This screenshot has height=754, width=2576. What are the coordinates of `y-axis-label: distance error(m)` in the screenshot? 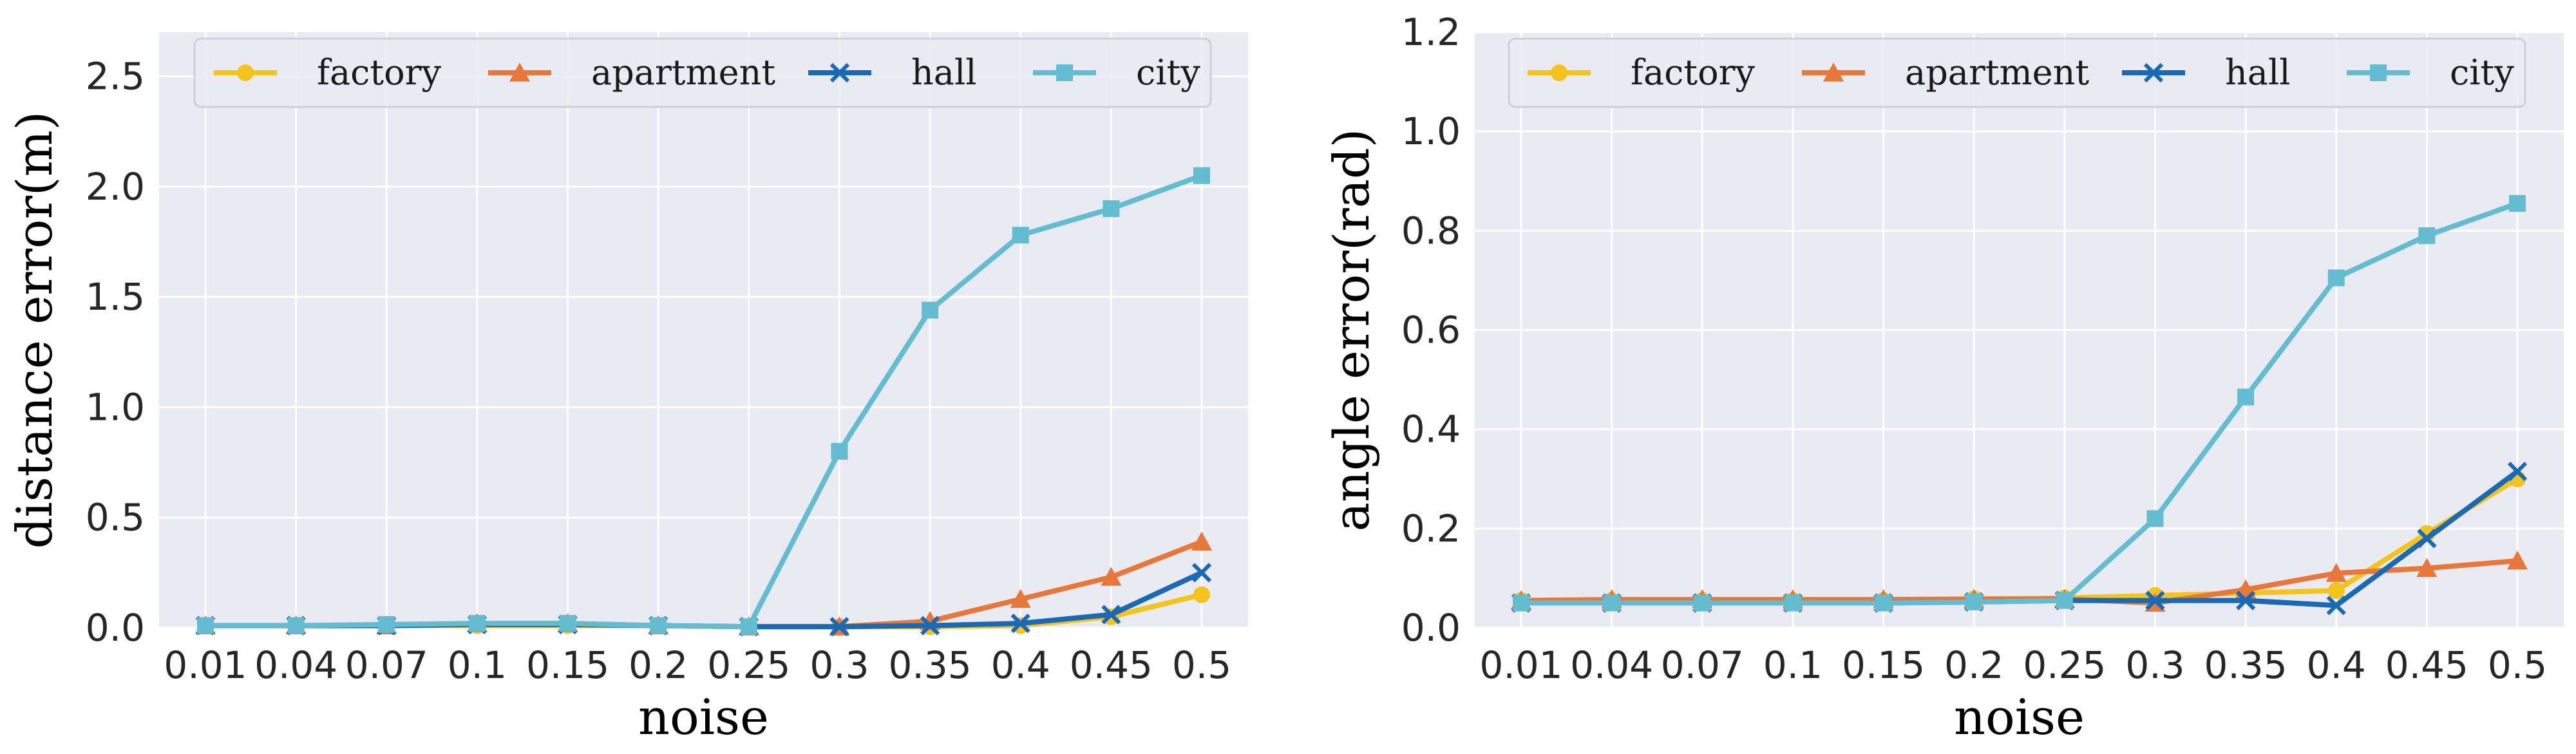 It's located at (34, 330).